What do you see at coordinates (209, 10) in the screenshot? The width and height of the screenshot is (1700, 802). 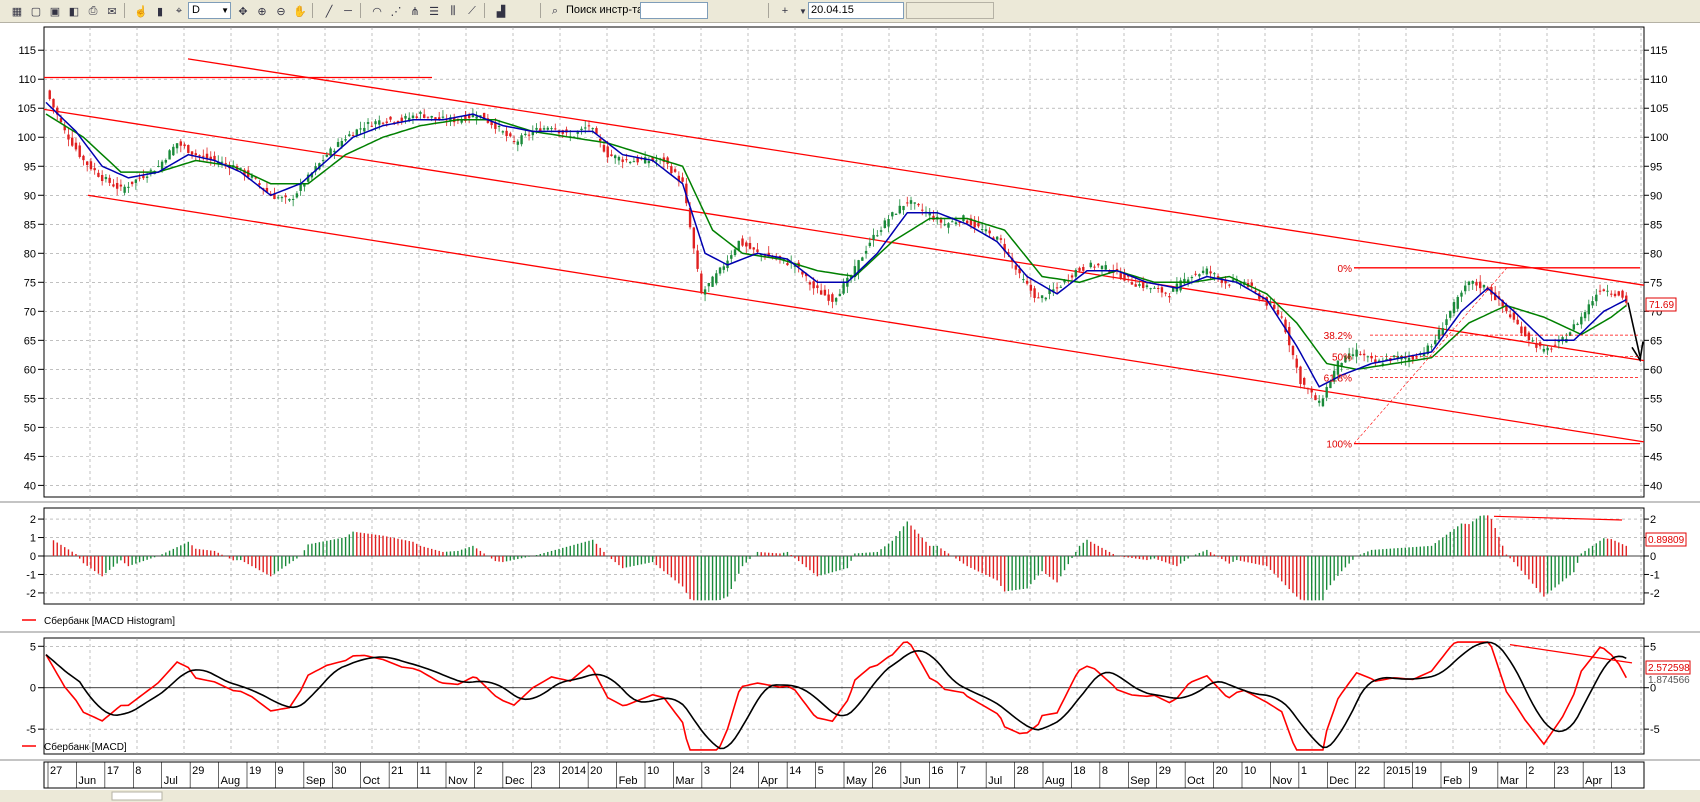 I see `timeframe-select: D ▼` at bounding box center [209, 10].